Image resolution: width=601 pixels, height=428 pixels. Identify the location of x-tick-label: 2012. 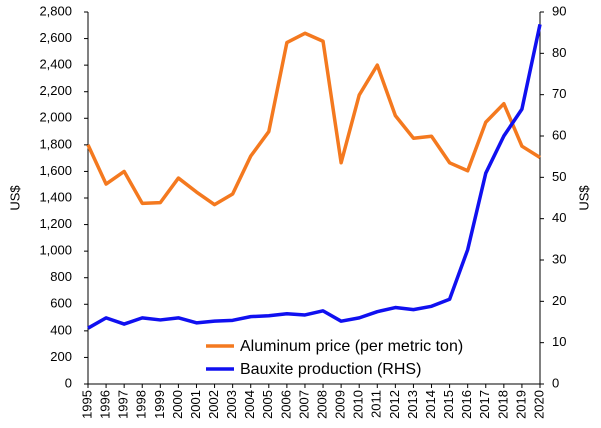
(394, 404).